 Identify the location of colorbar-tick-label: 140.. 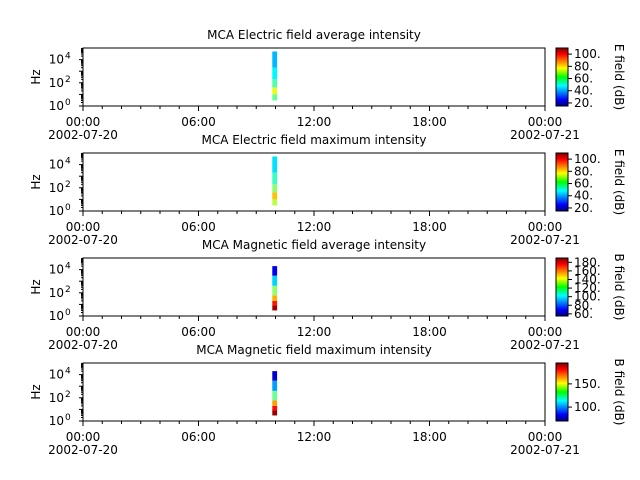
(587, 279).